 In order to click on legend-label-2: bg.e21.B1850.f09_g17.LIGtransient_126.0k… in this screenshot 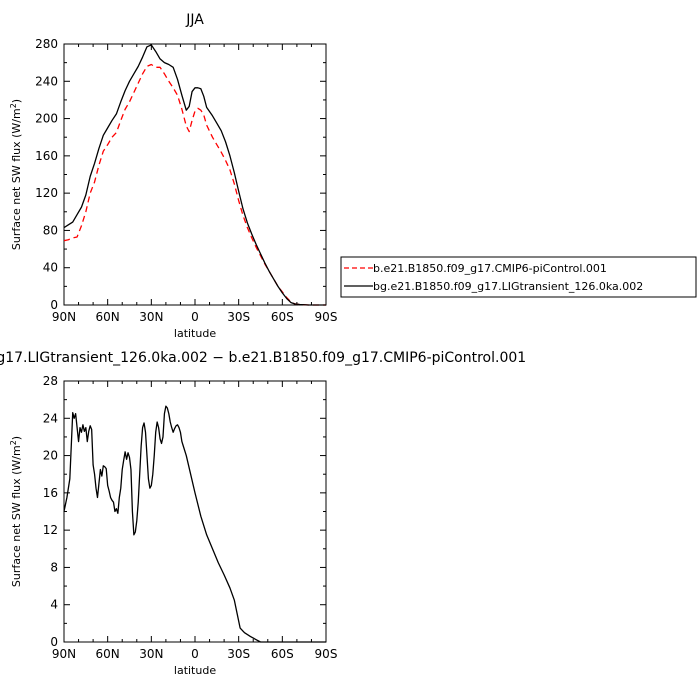, I will do `click(508, 286)`.